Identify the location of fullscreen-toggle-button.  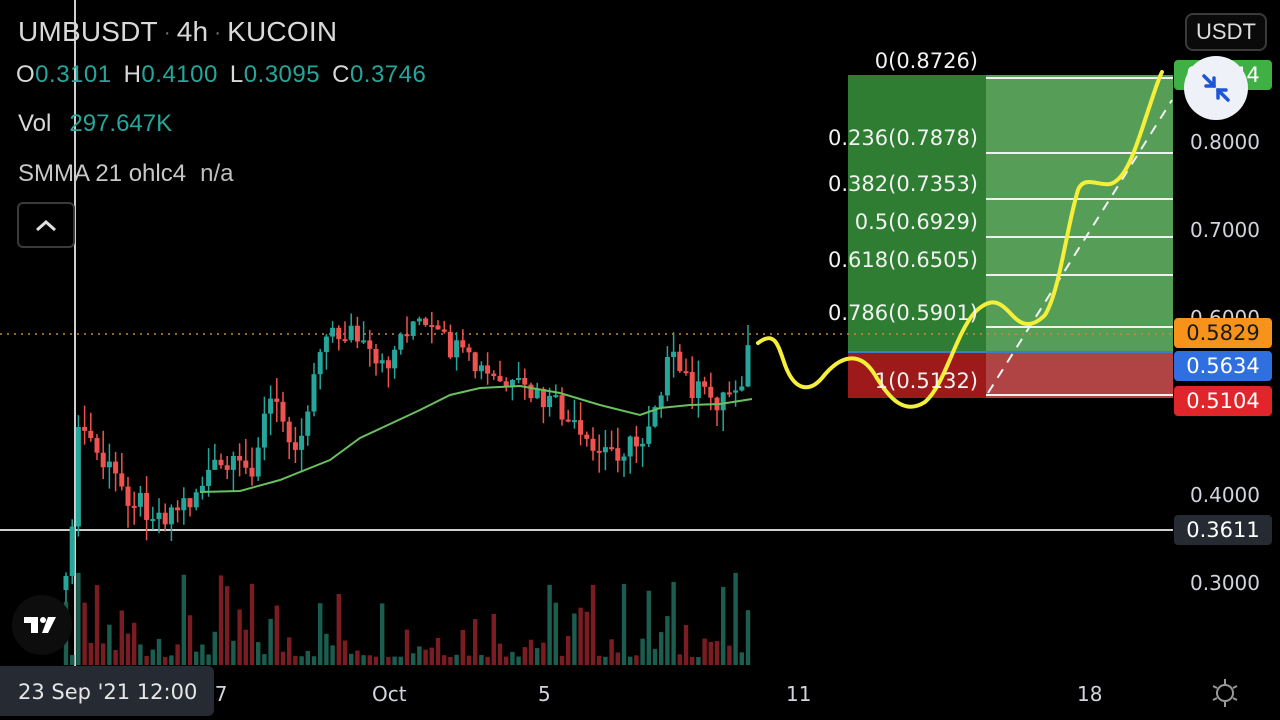
(1216, 88).